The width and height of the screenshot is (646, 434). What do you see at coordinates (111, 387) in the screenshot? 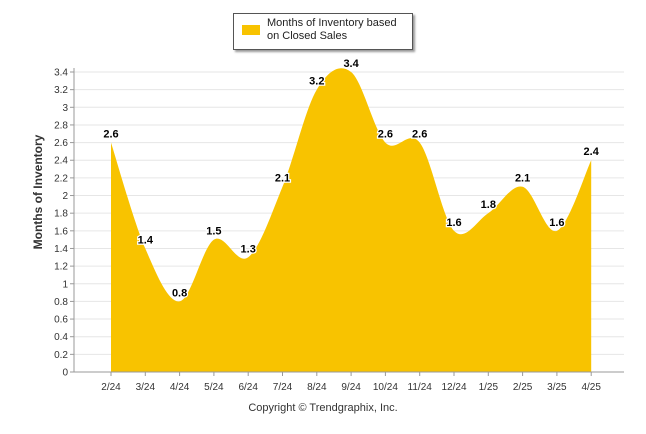
I see `x-tick-label: 2/24` at bounding box center [111, 387].